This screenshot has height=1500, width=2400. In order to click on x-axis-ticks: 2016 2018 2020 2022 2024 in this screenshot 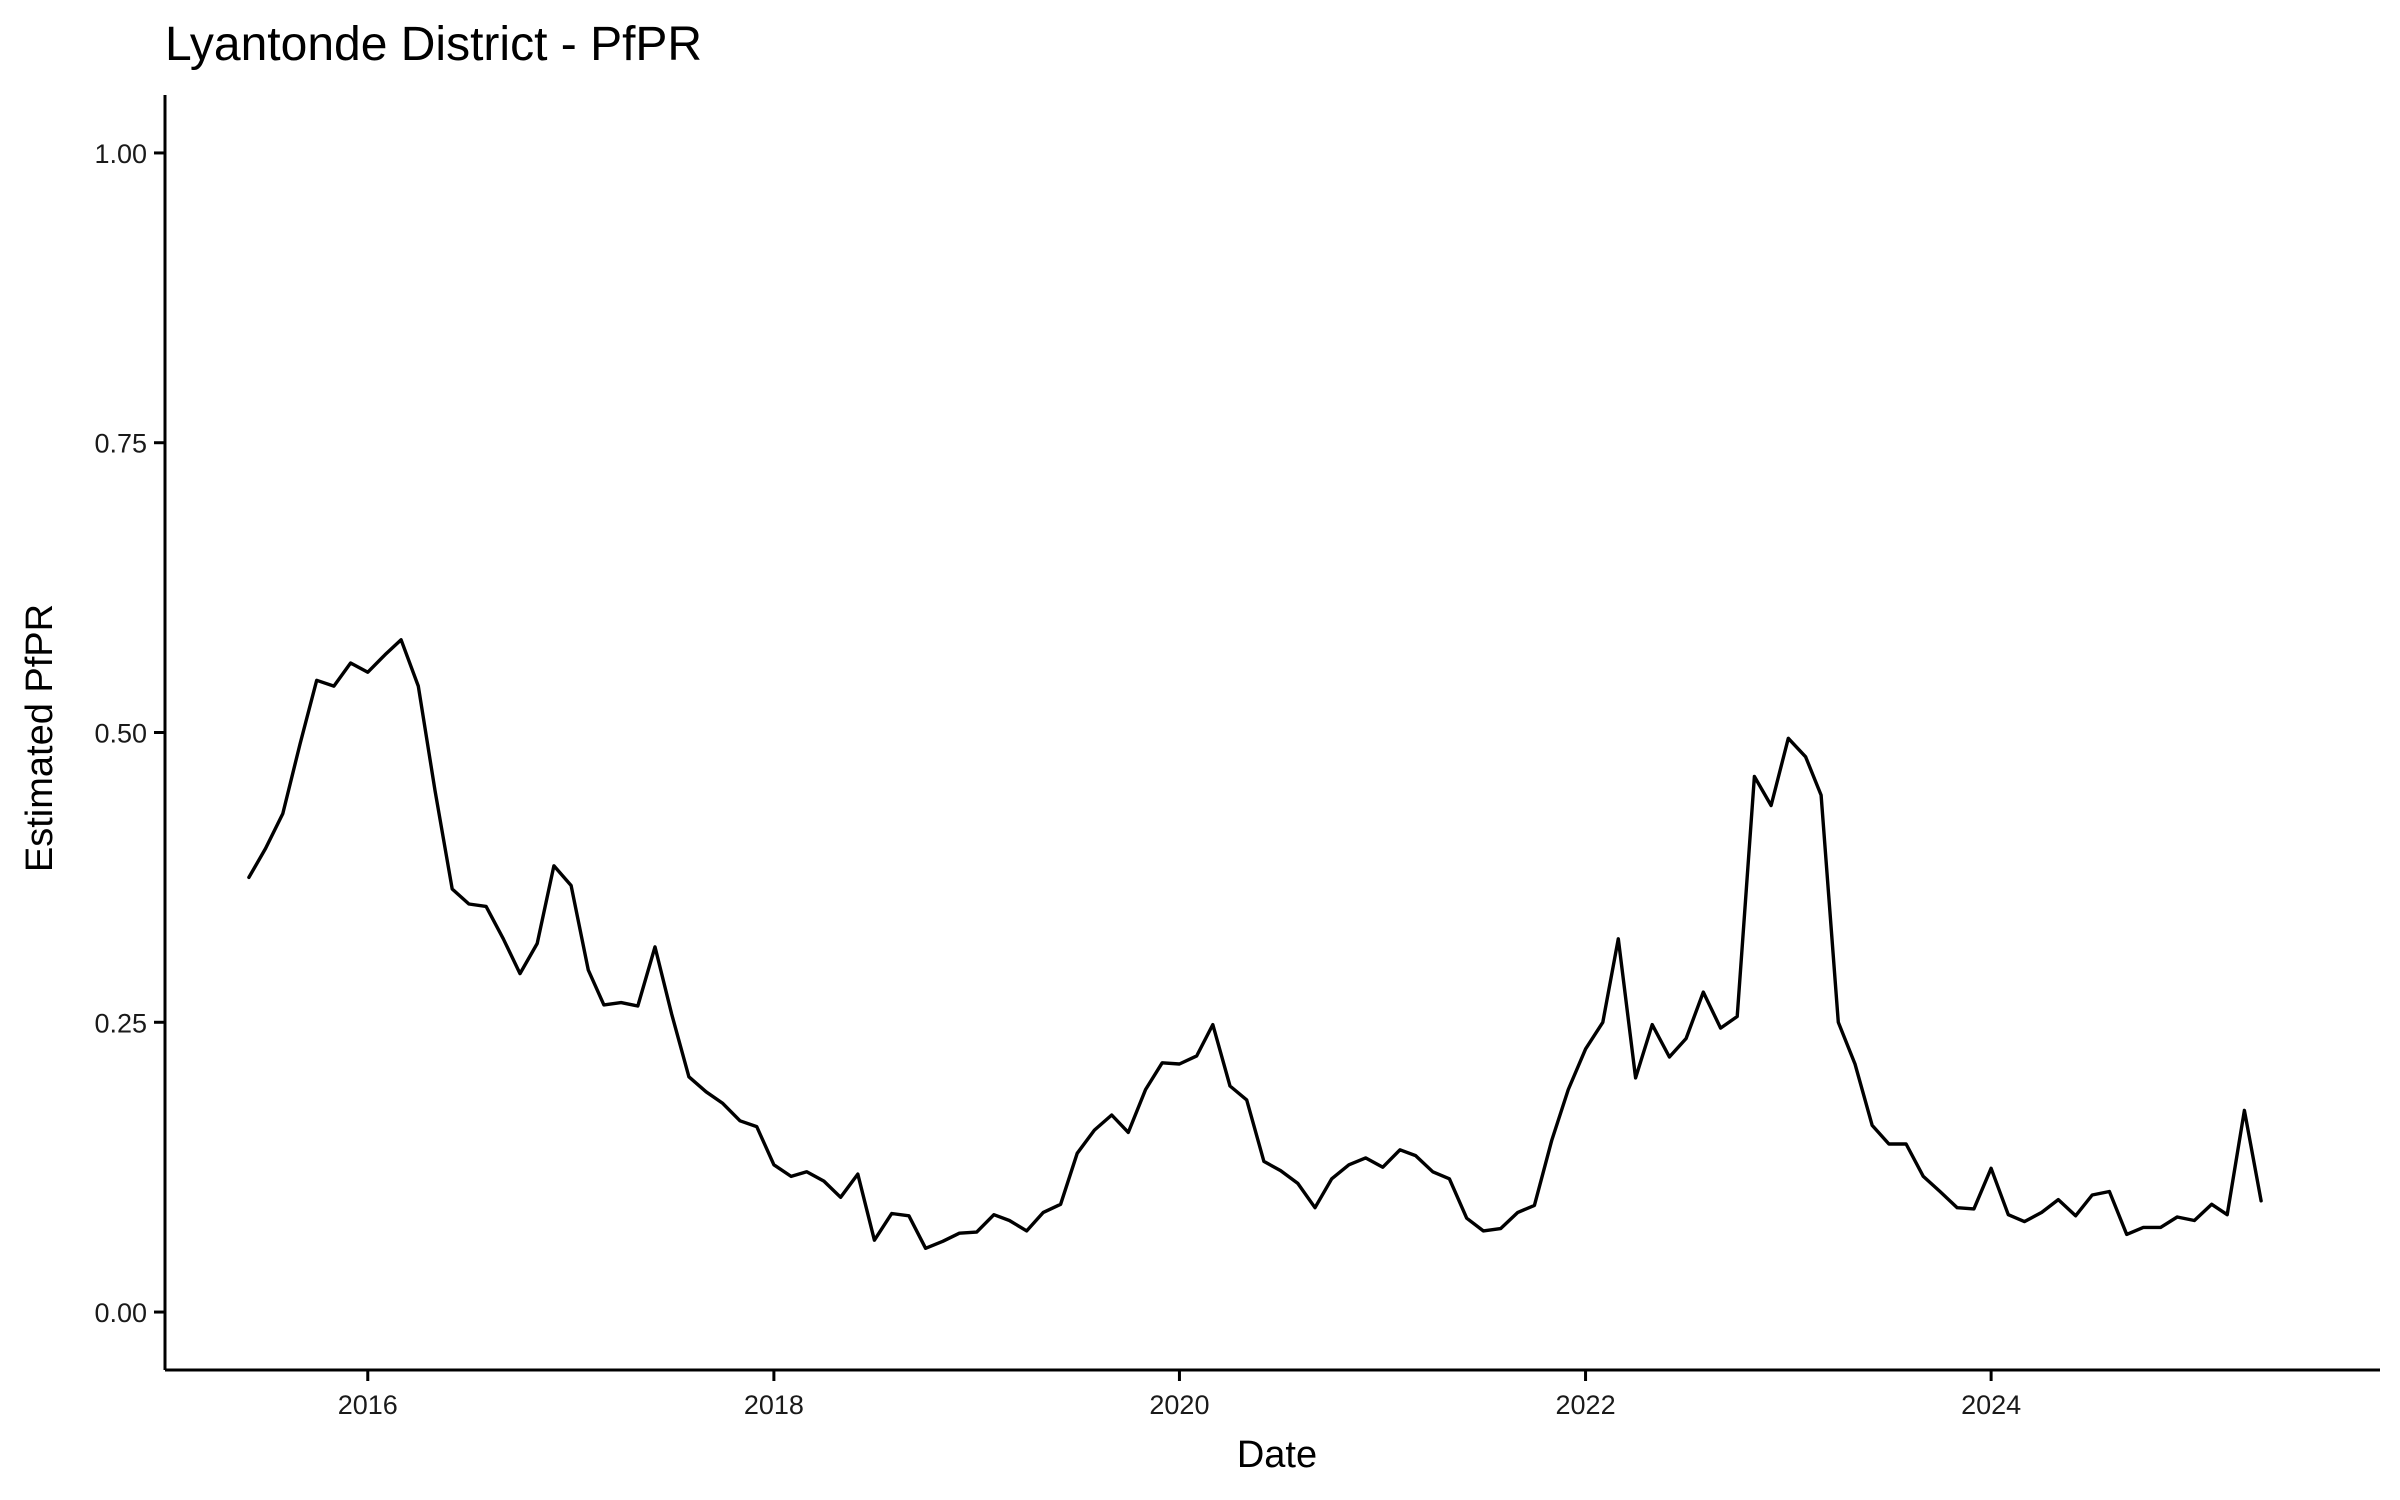, I will do `click(1179, 1395)`.